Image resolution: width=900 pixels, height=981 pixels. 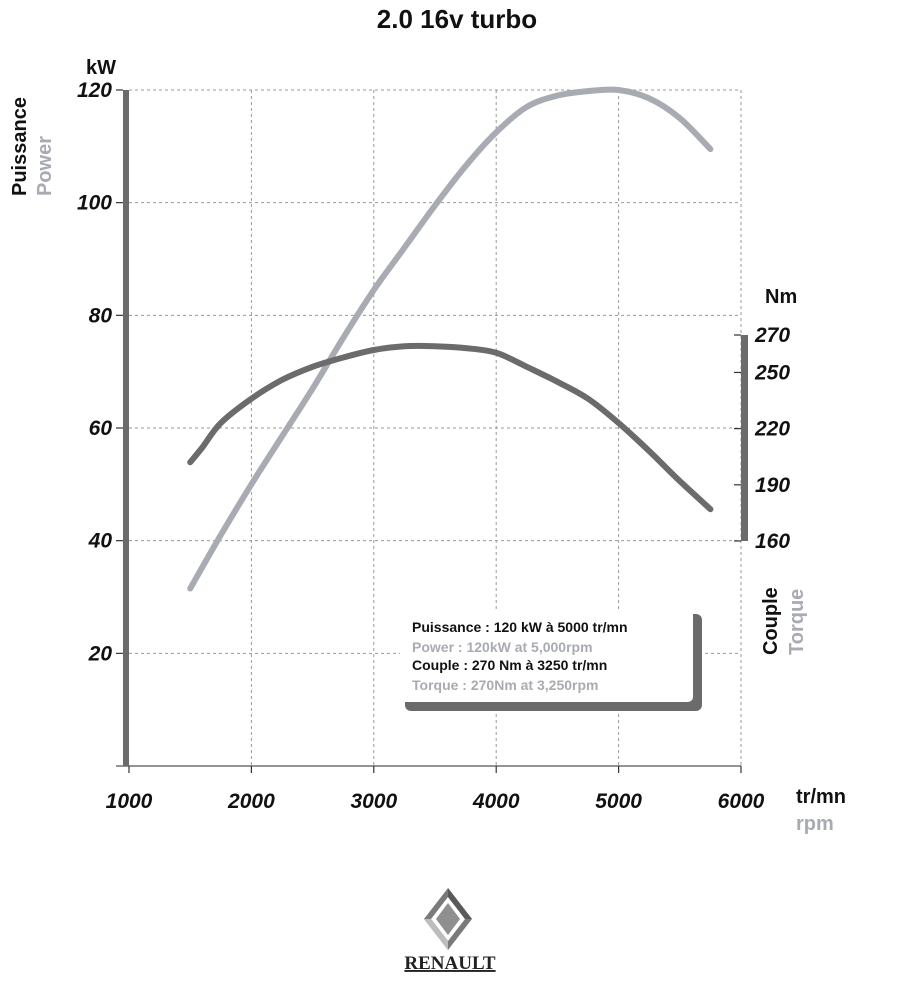 I want to click on spec-line-power-en: Power : 120kW at 5,000rpm, so click(x=502, y=647).